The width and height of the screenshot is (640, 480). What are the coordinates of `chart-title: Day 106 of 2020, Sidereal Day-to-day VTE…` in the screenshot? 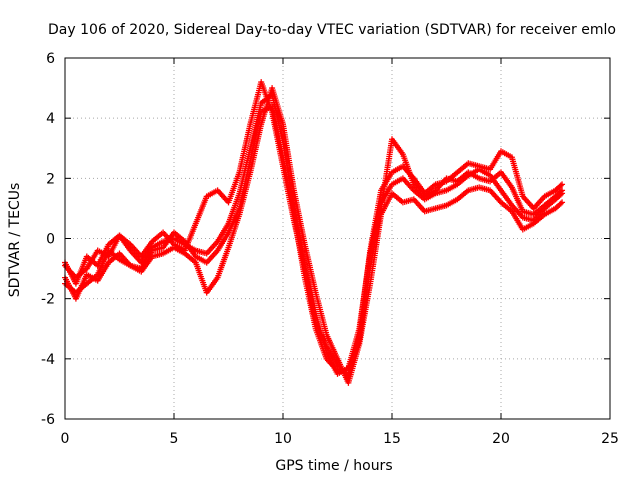 It's located at (332, 30).